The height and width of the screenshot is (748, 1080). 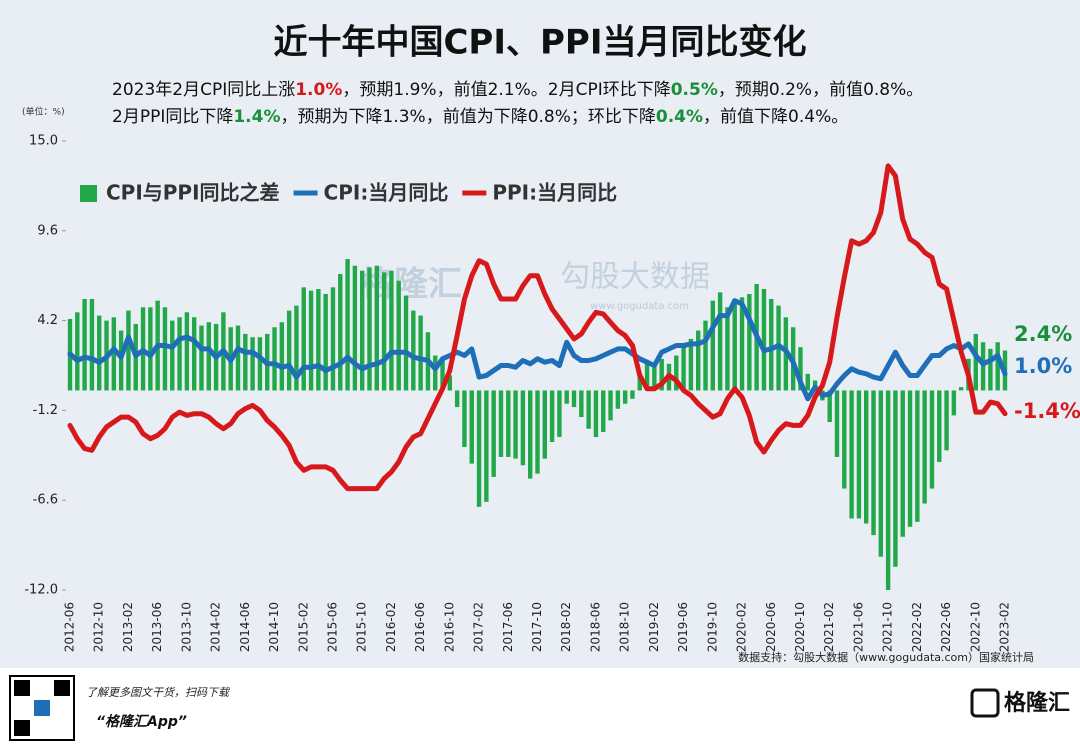 What do you see at coordinates (886, 657) in the screenshot?
I see `source: 数据支持：勾股大数据（www.gogudata.com）国家统计局` at bounding box center [886, 657].